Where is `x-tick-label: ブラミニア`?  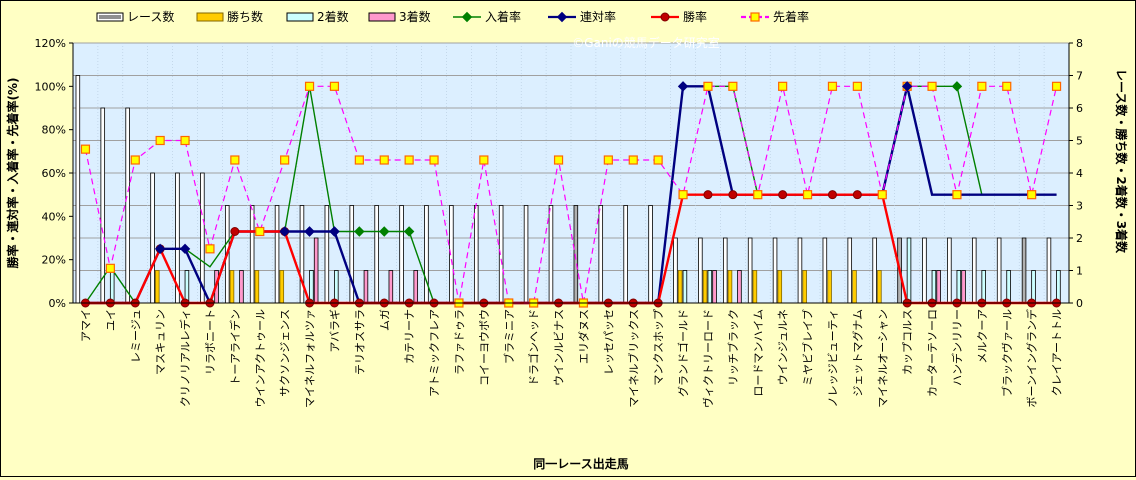 x-tick-label: ブラミニア is located at coordinates (509, 336).